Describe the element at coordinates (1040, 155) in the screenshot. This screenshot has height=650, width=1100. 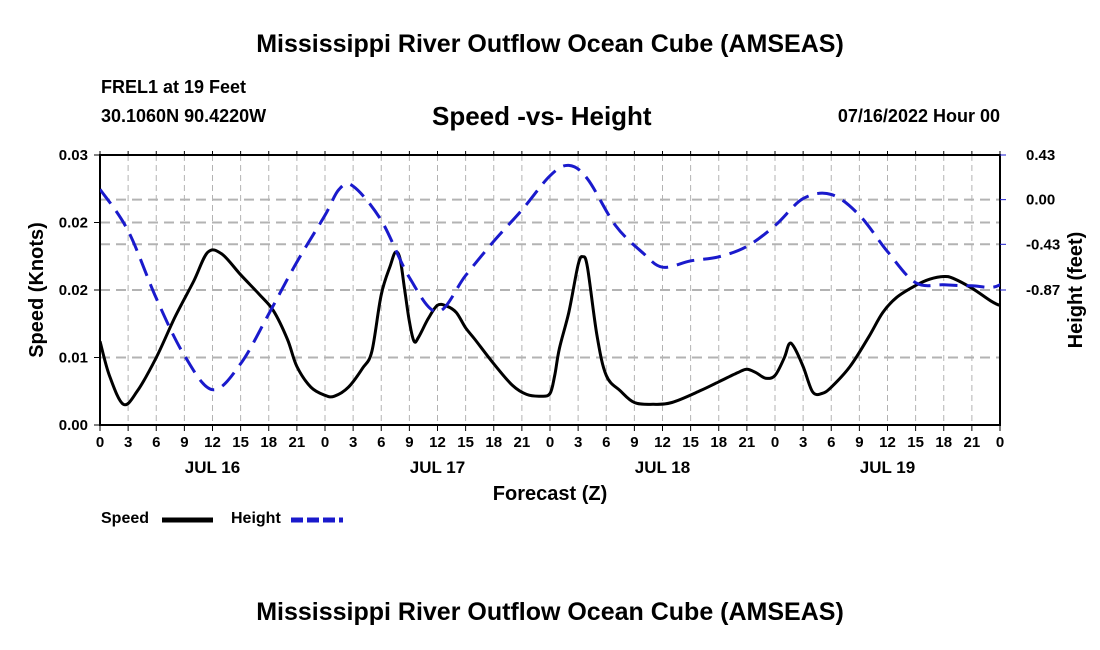
I see `right-axis-label: 0.43` at that location.